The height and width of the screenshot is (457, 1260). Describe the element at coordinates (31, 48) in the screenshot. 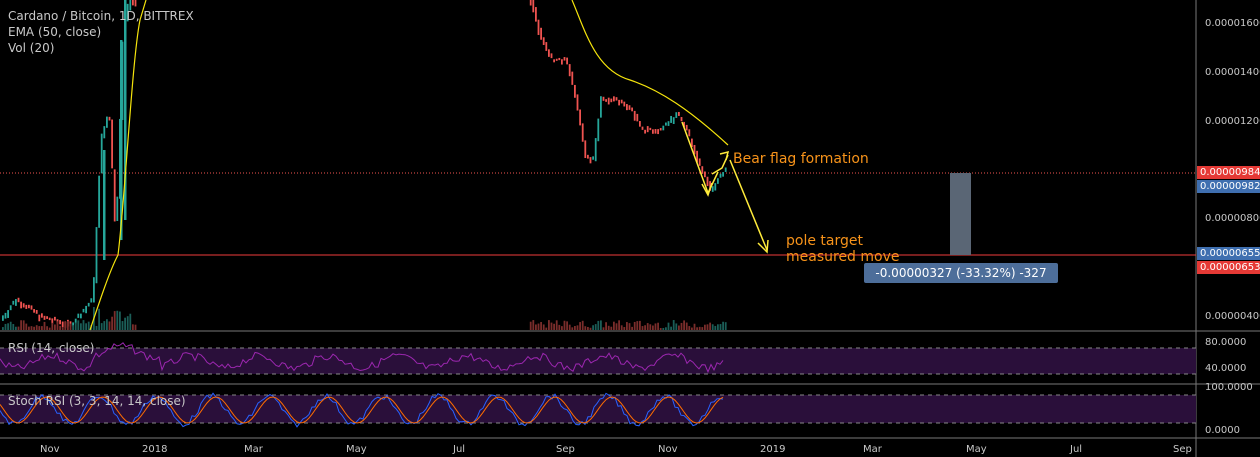

I see `vol-legend: Vol (20)` at that location.